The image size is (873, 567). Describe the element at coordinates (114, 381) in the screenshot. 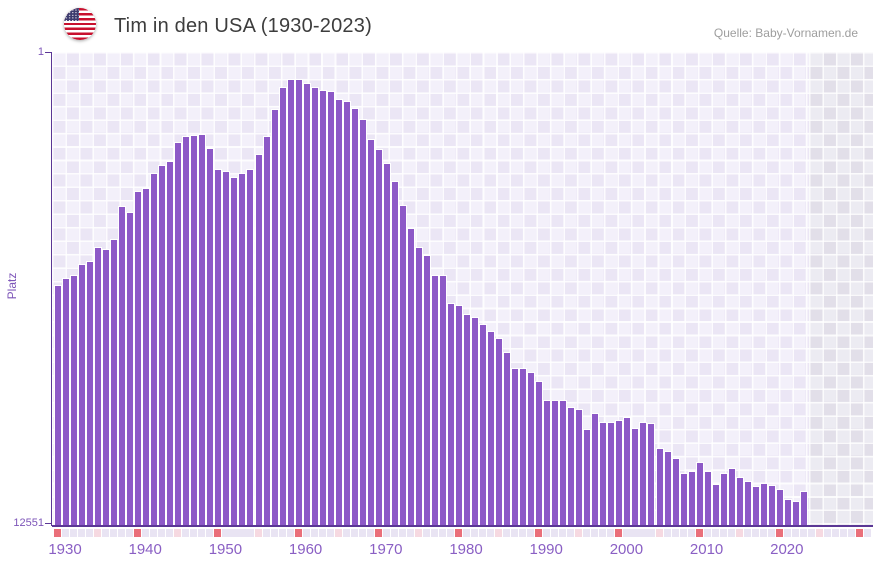

I see `bar-1937` at that location.